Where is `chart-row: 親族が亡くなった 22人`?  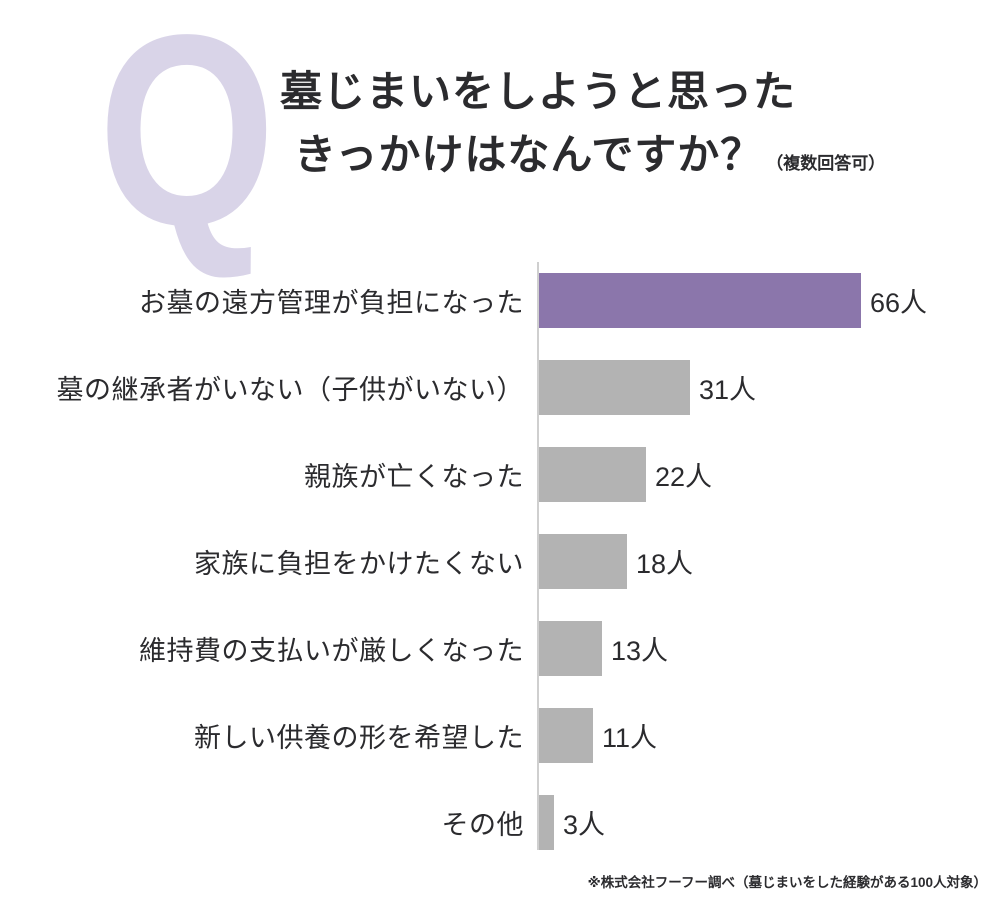 chart-row: 親族が亡くなった 22人 is located at coordinates (501, 474).